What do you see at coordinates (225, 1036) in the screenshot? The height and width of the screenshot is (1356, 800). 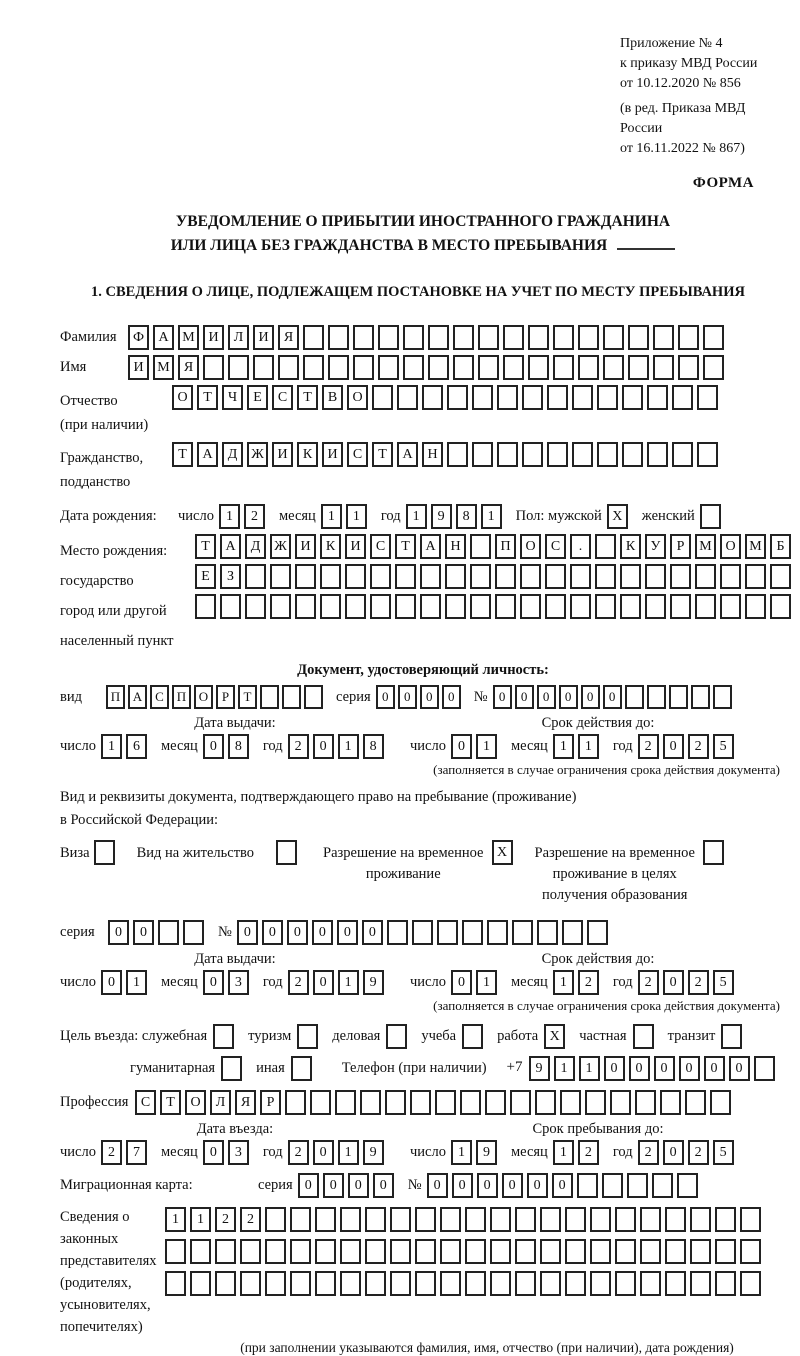 I see `purpose-official-checkbox` at bounding box center [225, 1036].